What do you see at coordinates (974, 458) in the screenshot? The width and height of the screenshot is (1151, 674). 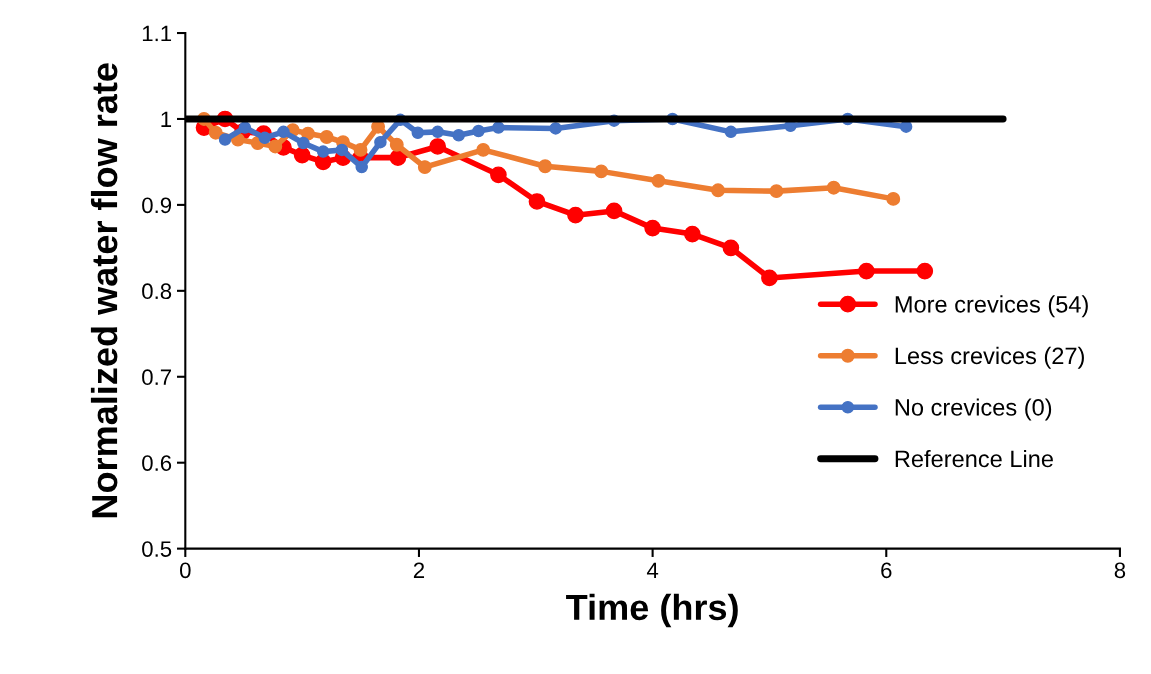 I see `legend-label: Reference Line` at bounding box center [974, 458].